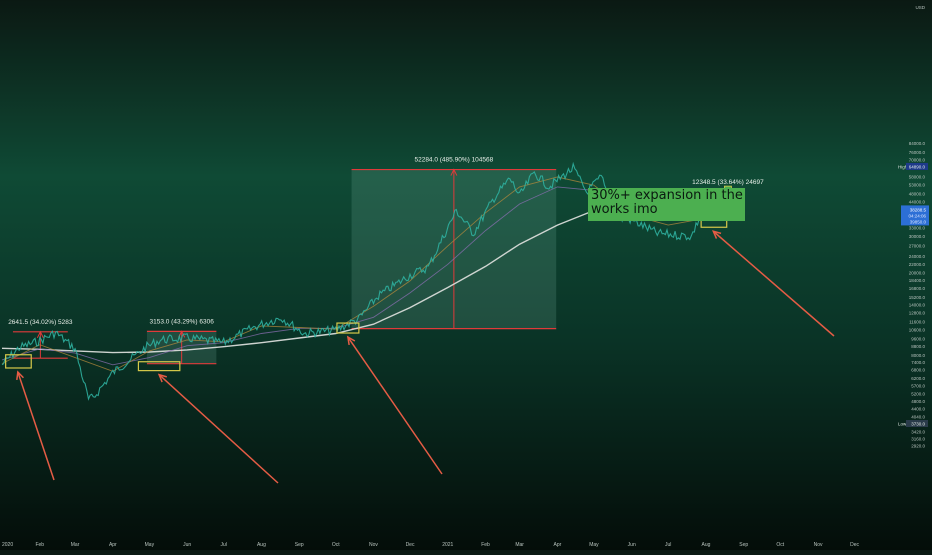 The height and width of the screenshot is (555, 932). I want to click on y-tick-label: 5700.0, so click(918, 385).